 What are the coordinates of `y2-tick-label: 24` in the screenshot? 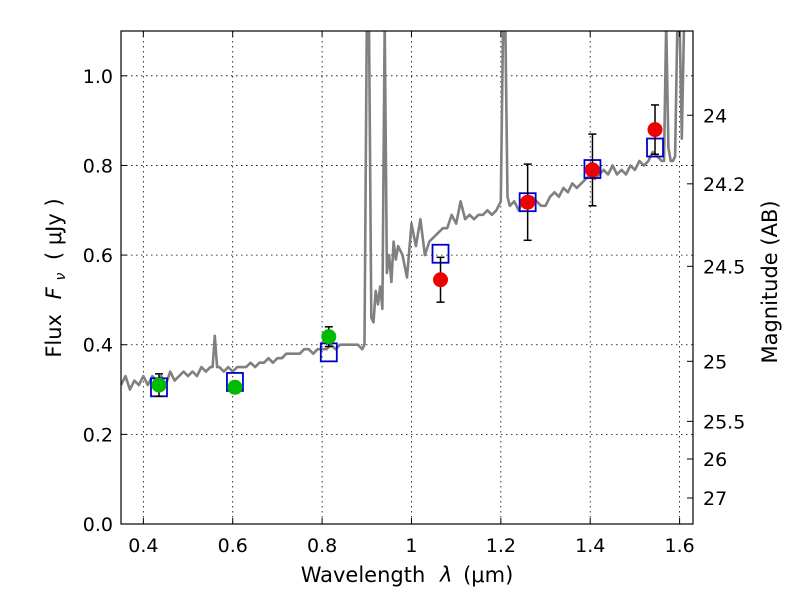 It's located at (715, 116).